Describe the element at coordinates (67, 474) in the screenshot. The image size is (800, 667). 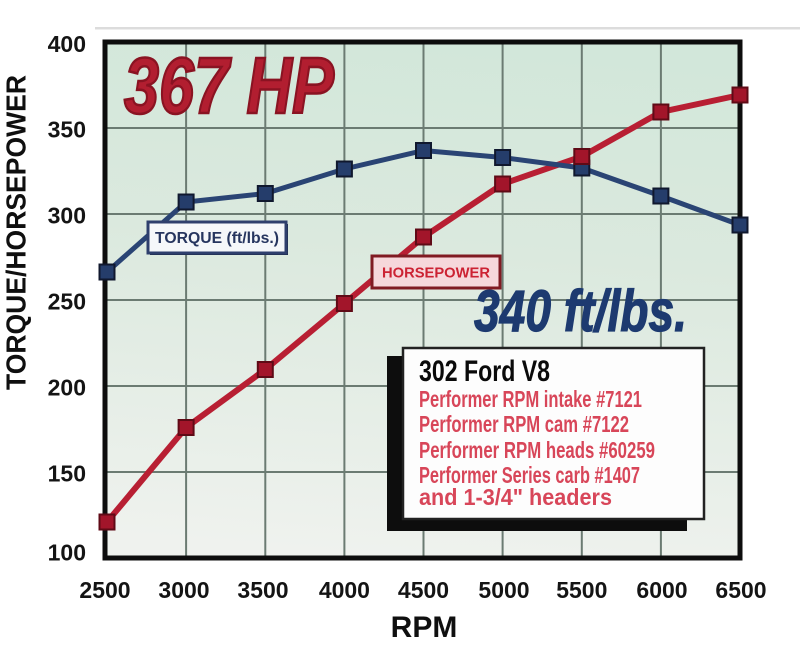
I see `svg-text: 150` at that location.